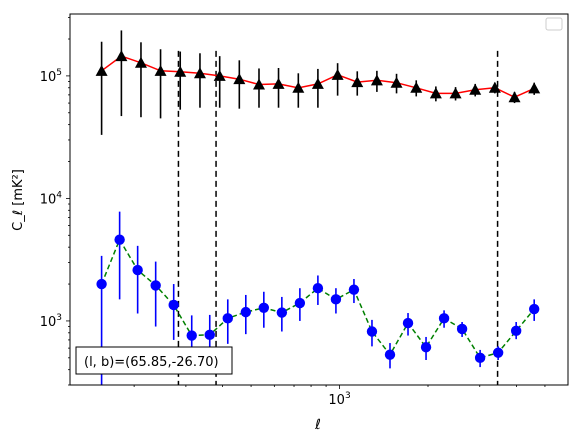 The image size is (580, 441). What do you see at coordinates (51, 198) in the screenshot?
I see `y-tick-label: 104` at bounding box center [51, 198].